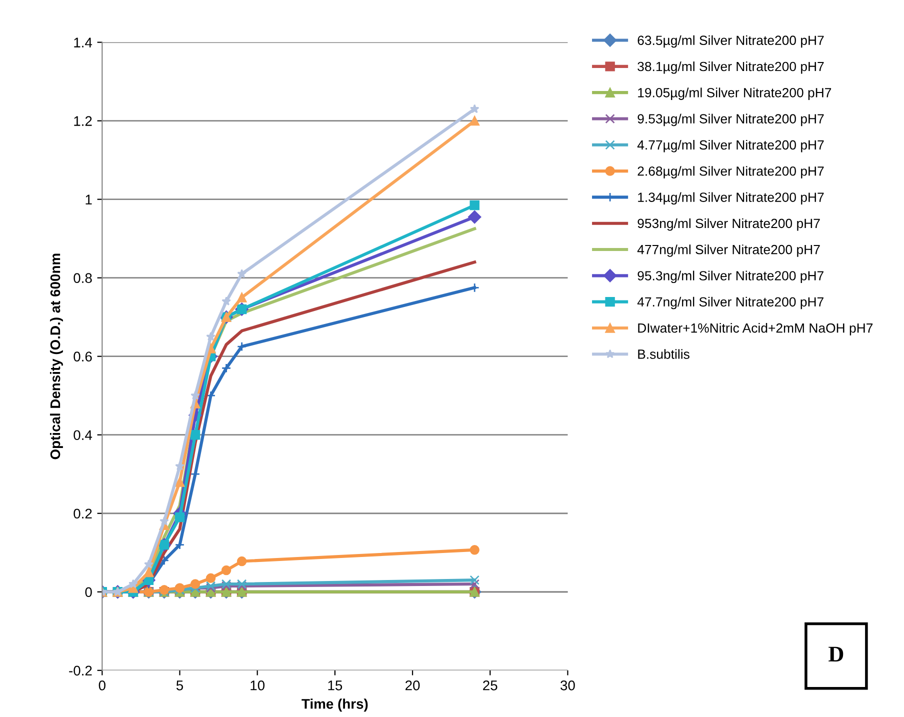 This screenshot has height=717, width=904. I want to click on y-tick-label: 1, so click(89, 199).